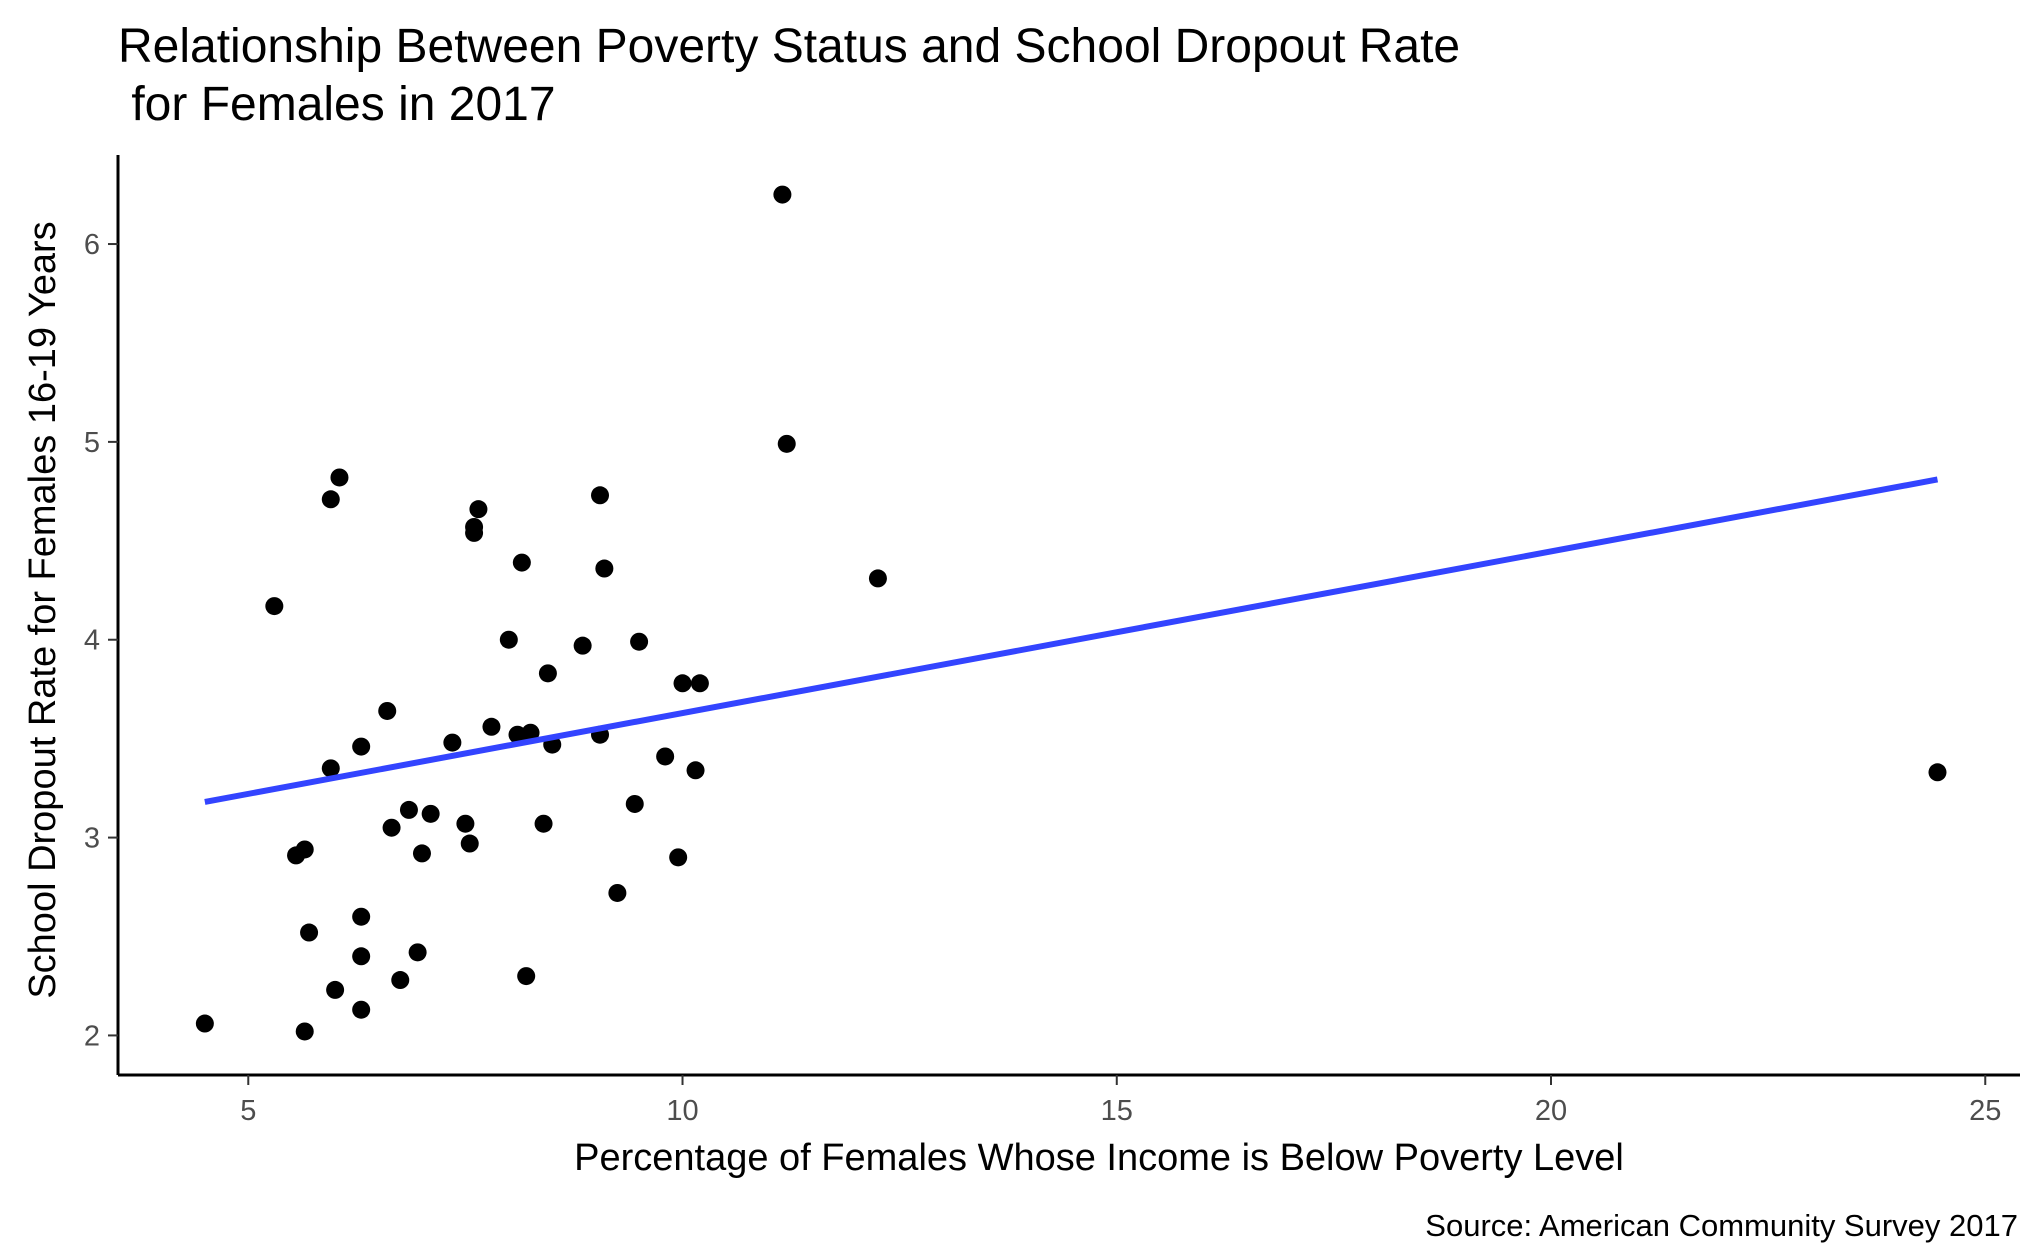  What do you see at coordinates (92, 443) in the screenshot?
I see `y-tick-label: 5` at bounding box center [92, 443].